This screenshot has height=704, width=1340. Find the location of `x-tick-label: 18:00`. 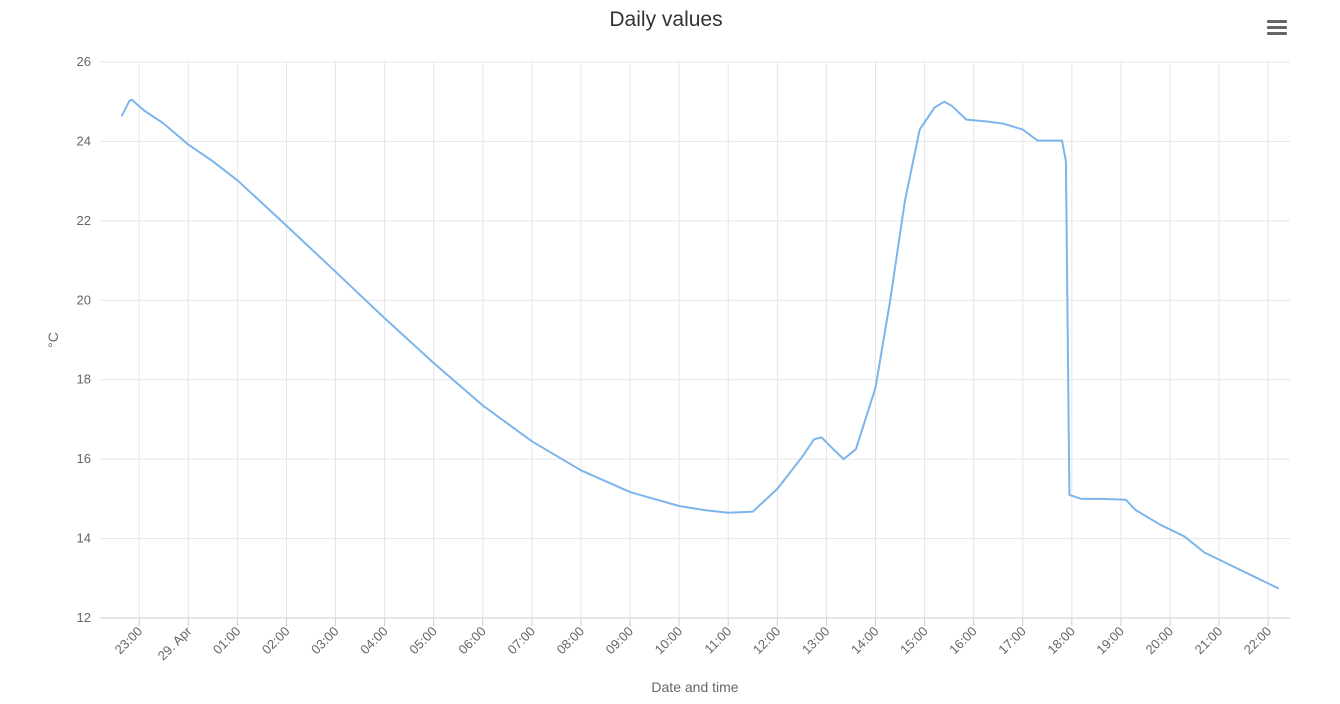

x-tick-label: 18:00 is located at coordinates (1061, 641).